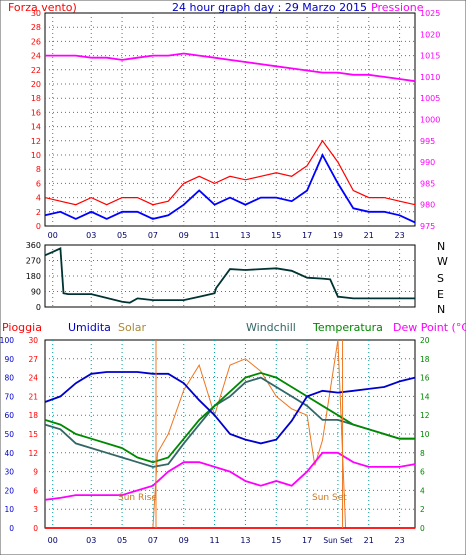 This screenshot has width=466, height=555. Describe the element at coordinates (38, 212) in the screenshot. I see `wind-tick-label: 2` at that location.